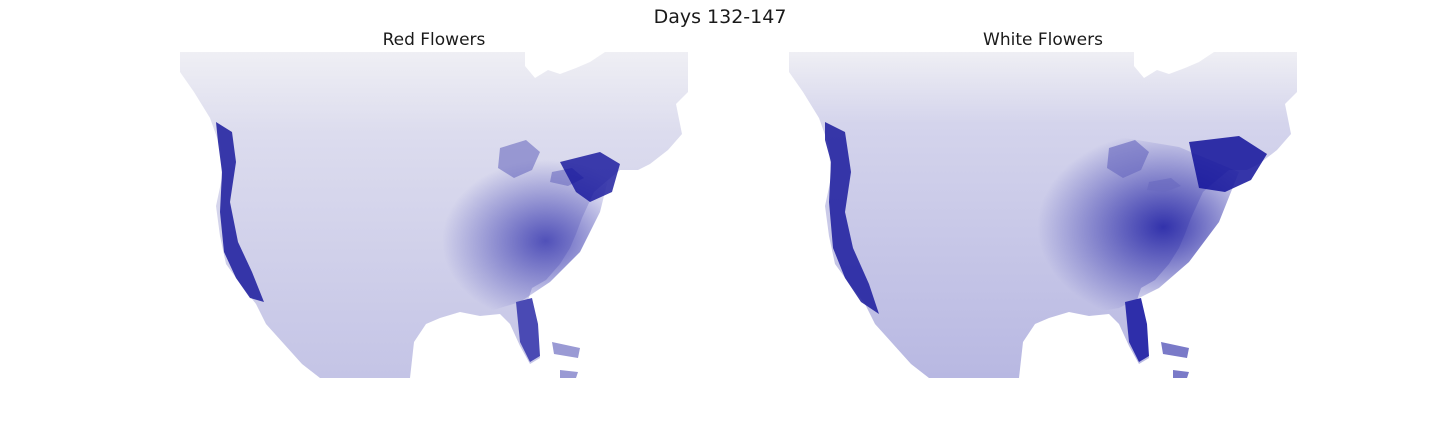 This screenshot has width=1440, height=432. Describe the element at coordinates (1043, 40) in the screenshot. I see `panel-title-white-flowers: White Flowers` at that location.